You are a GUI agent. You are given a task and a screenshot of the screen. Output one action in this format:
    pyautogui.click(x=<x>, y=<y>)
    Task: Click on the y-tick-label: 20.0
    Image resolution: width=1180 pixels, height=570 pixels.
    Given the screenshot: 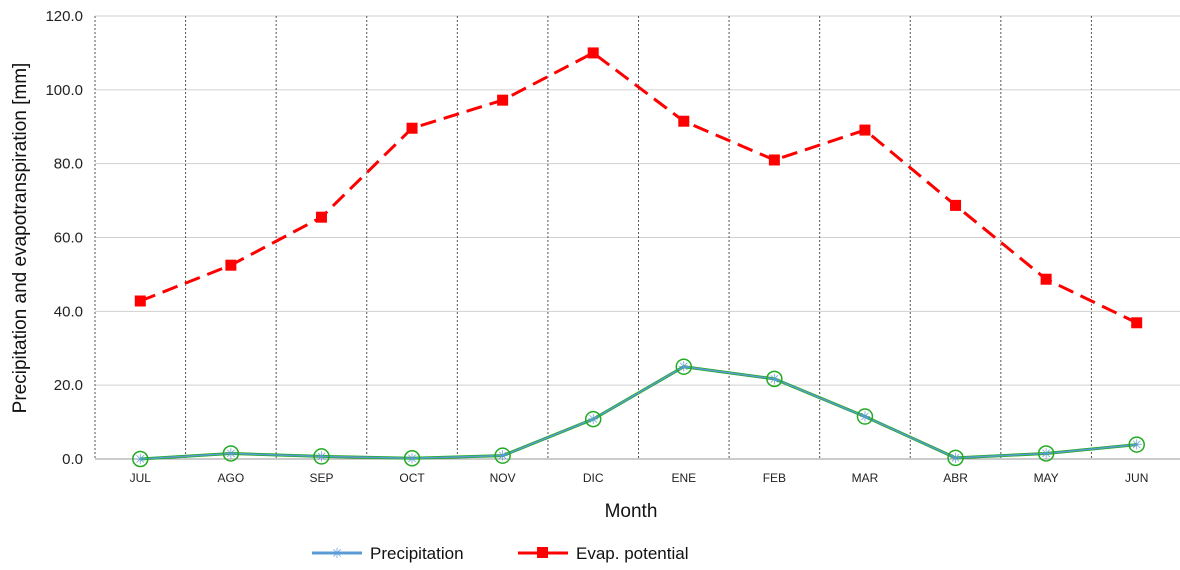 What is the action you would take?
    pyautogui.click(x=68, y=385)
    